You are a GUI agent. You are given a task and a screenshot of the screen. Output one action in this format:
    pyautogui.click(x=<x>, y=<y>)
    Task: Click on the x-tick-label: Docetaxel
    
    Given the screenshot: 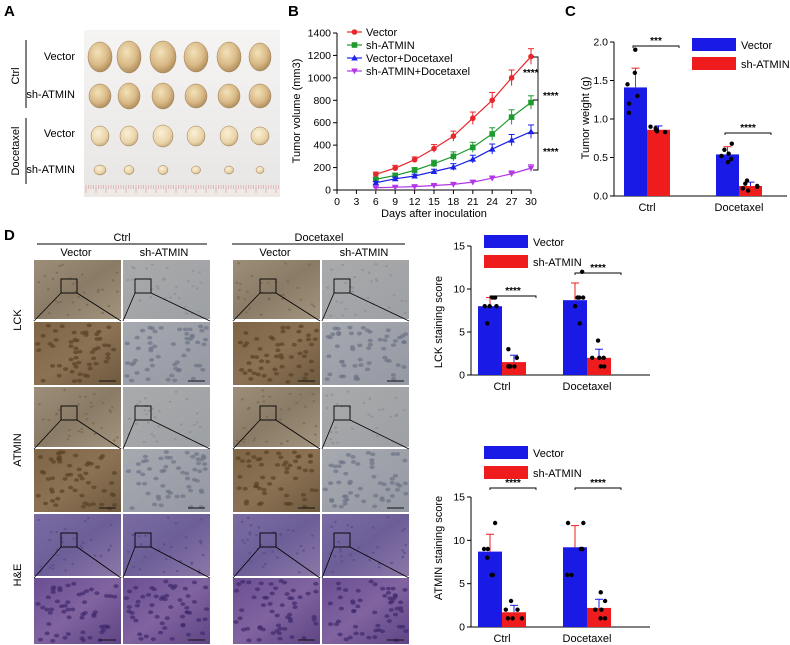 What is the action you would take?
    pyautogui.click(x=739, y=208)
    